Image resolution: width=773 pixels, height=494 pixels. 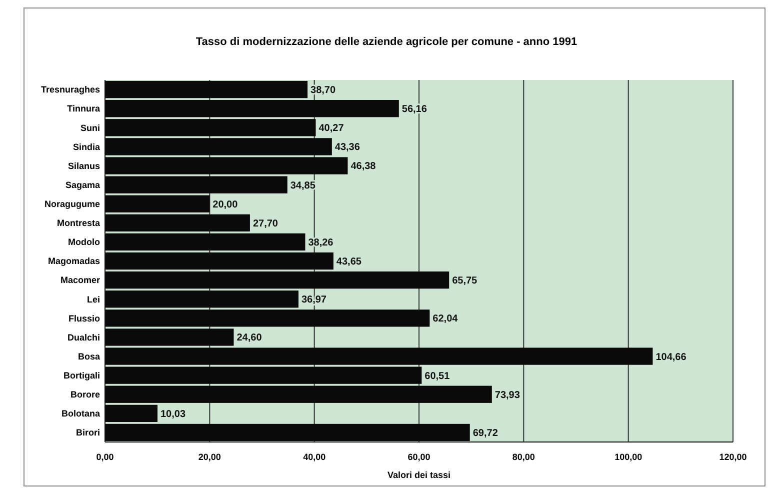 What do you see at coordinates (72, 203) in the screenshot?
I see `y-tick-label: Noragugume` at bounding box center [72, 203].